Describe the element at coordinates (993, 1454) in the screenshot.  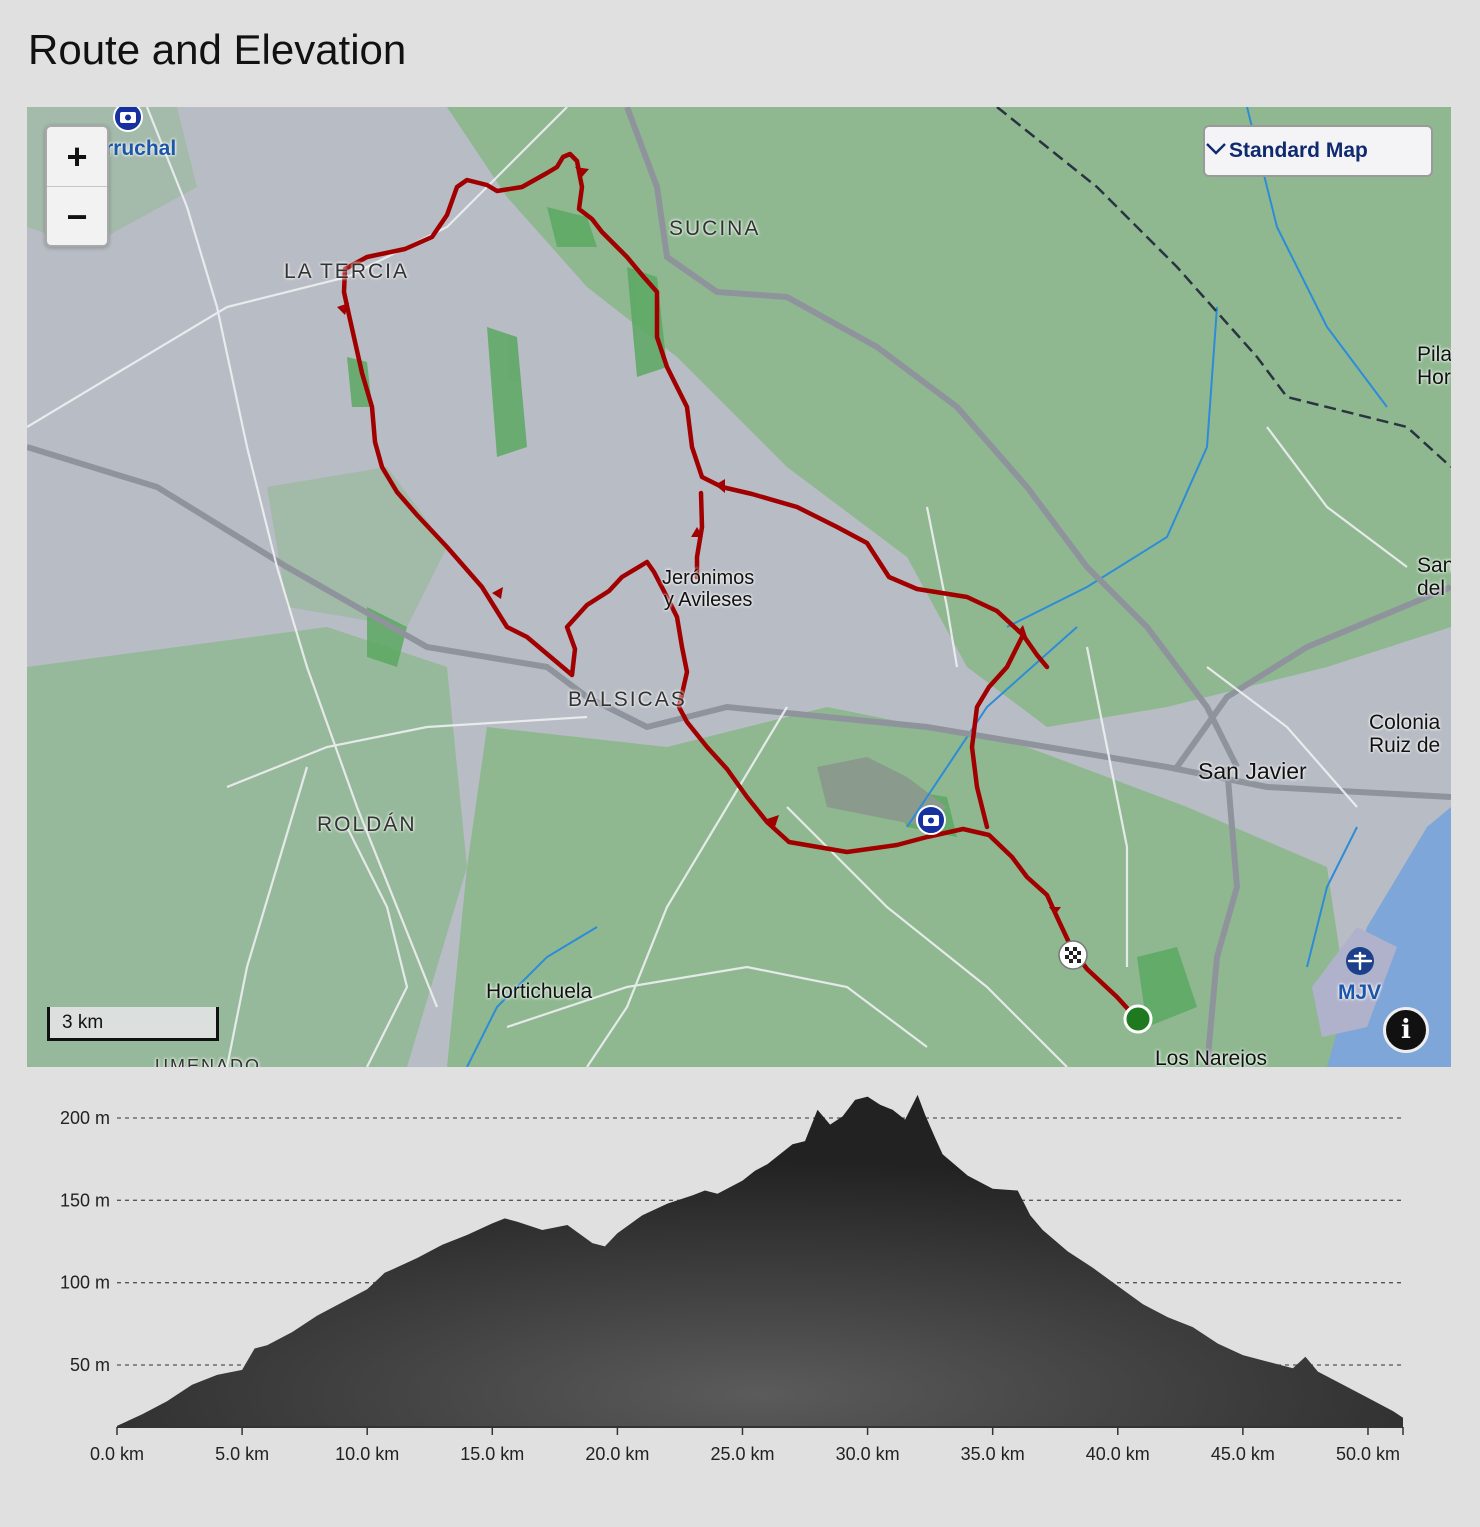
I see `x-tick-label: 35.0 km` at that location.